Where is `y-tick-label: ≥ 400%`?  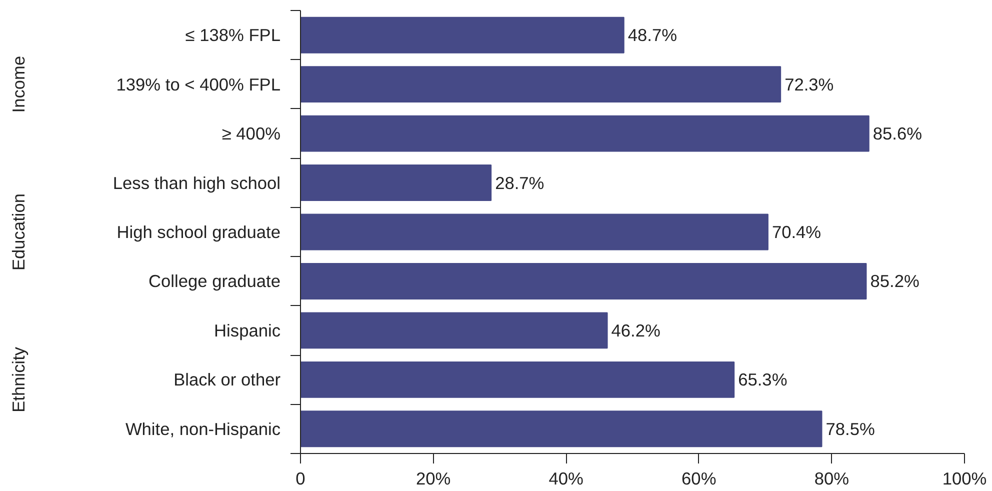 y-tick-label: ≥ 400% is located at coordinates (251, 134).